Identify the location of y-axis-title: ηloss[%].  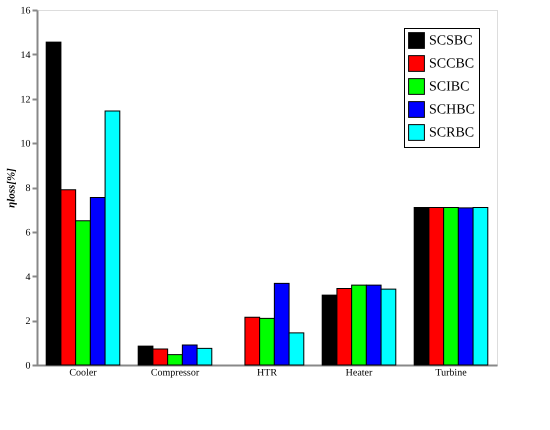
(12, 188).